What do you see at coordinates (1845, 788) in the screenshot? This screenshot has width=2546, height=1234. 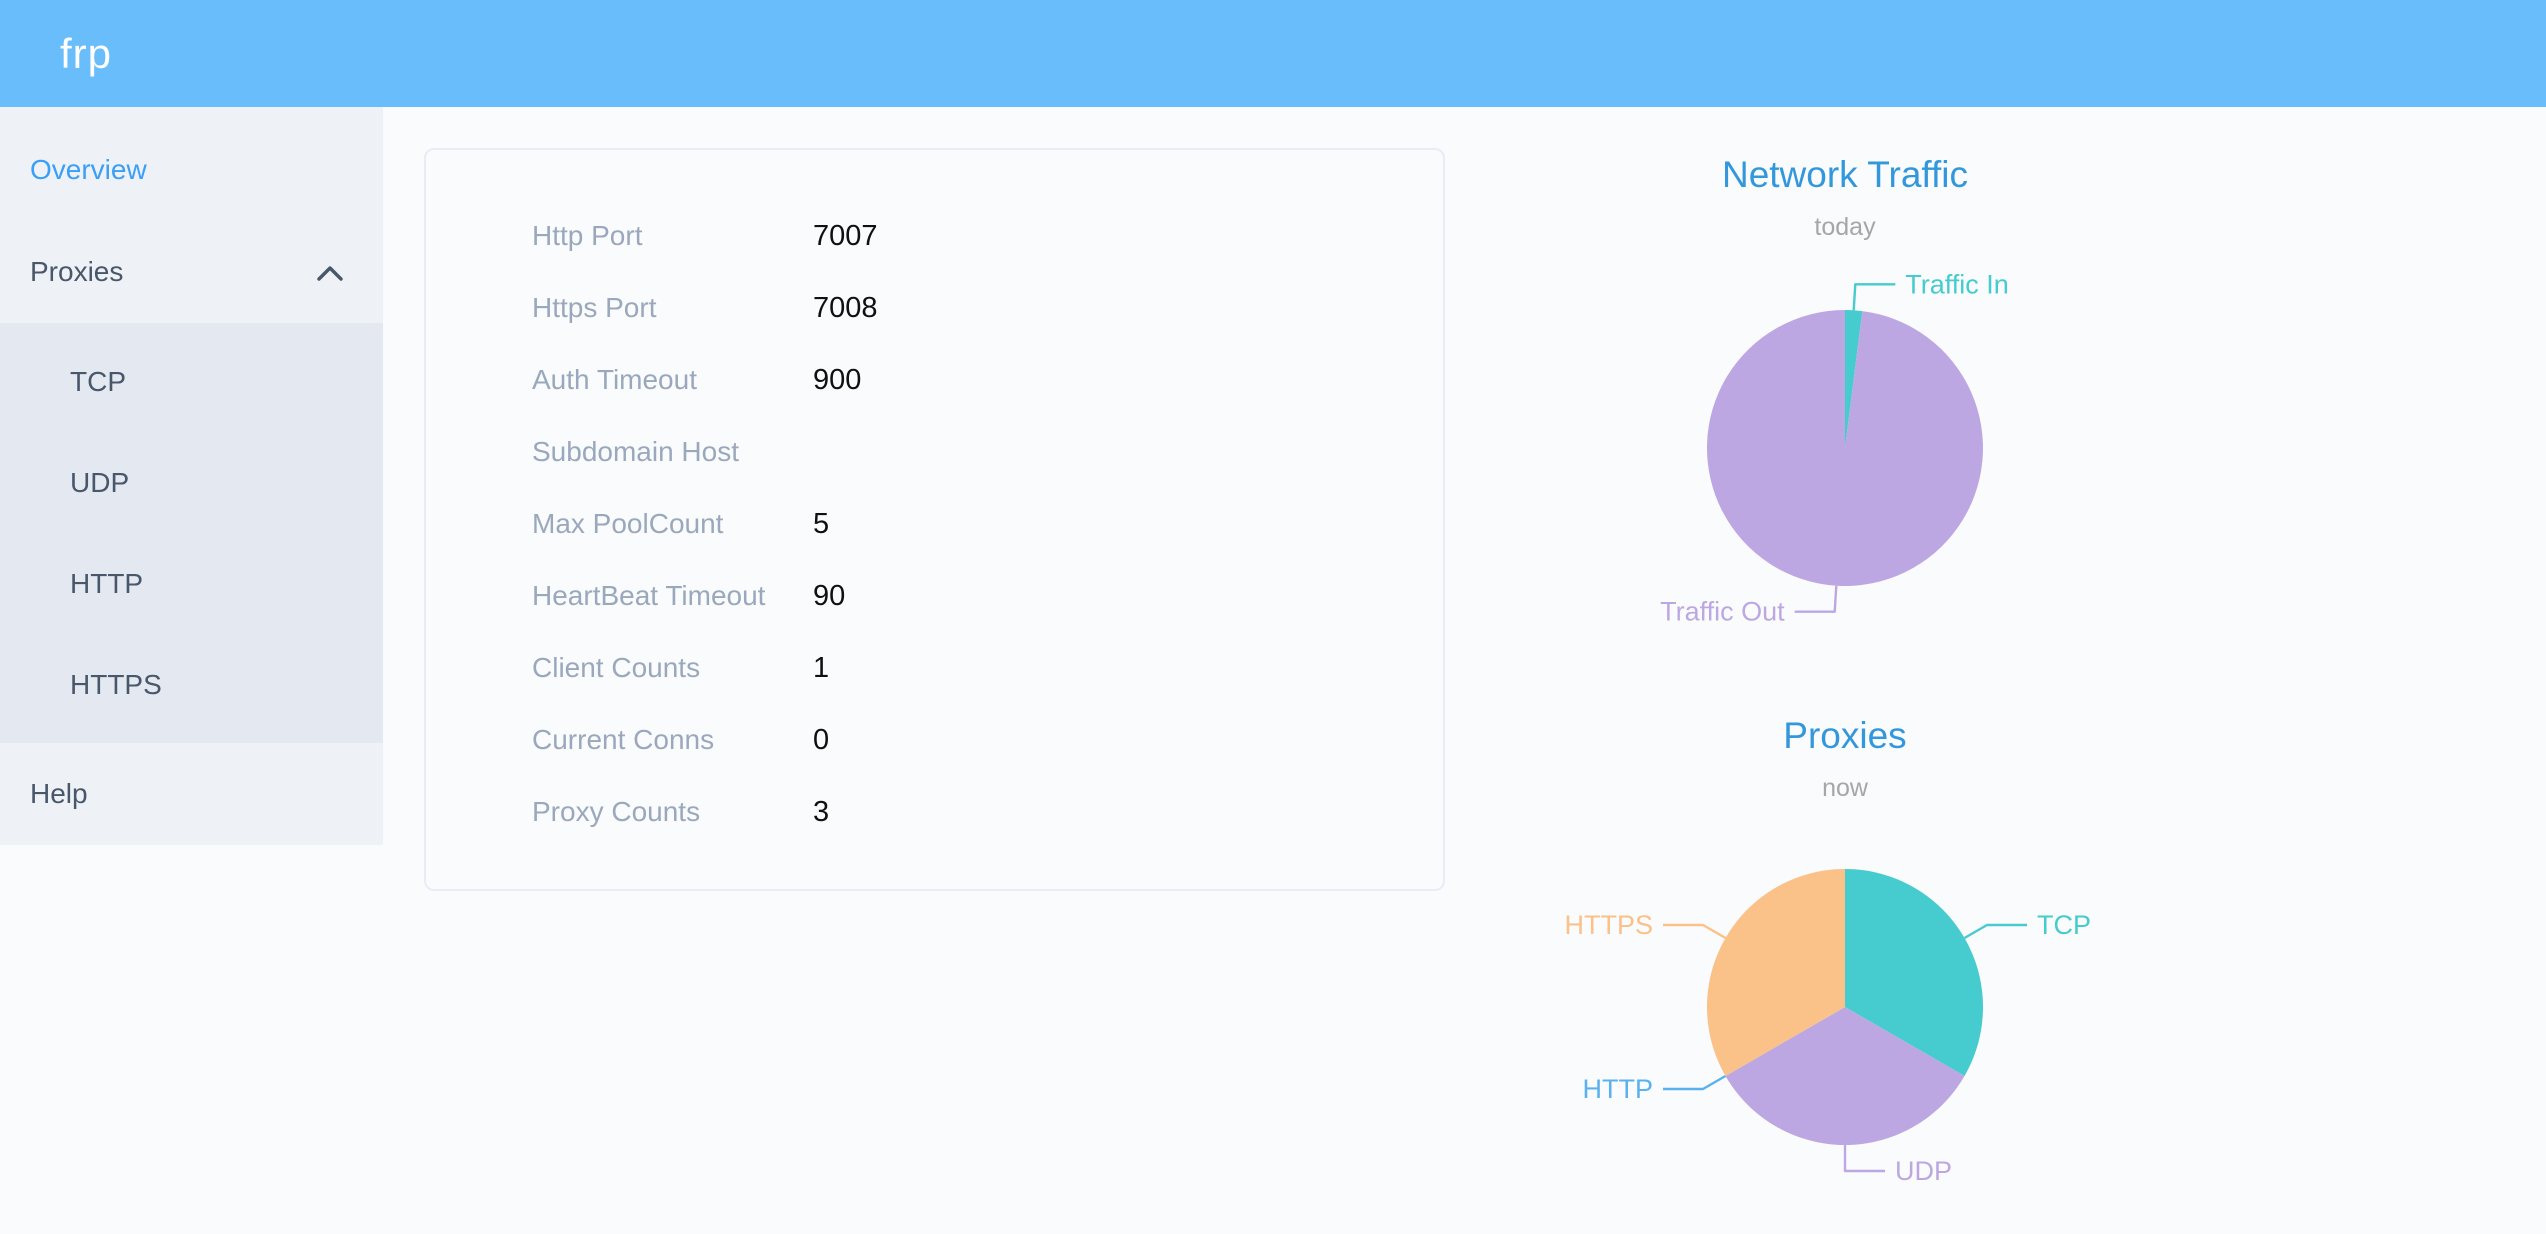 I see `chart-subtitle: now` at bounding box center [1845, 788].